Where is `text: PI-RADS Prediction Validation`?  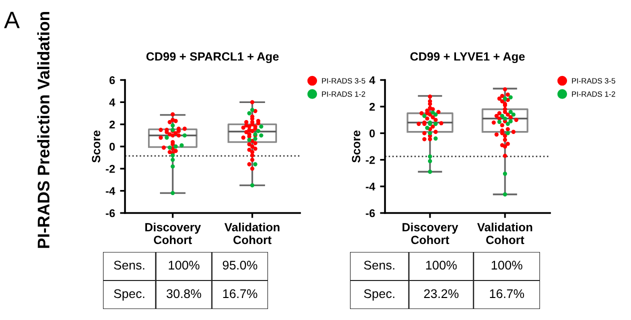
text: PI-RADS Prediction Validation is located at coordinates (43, 130).